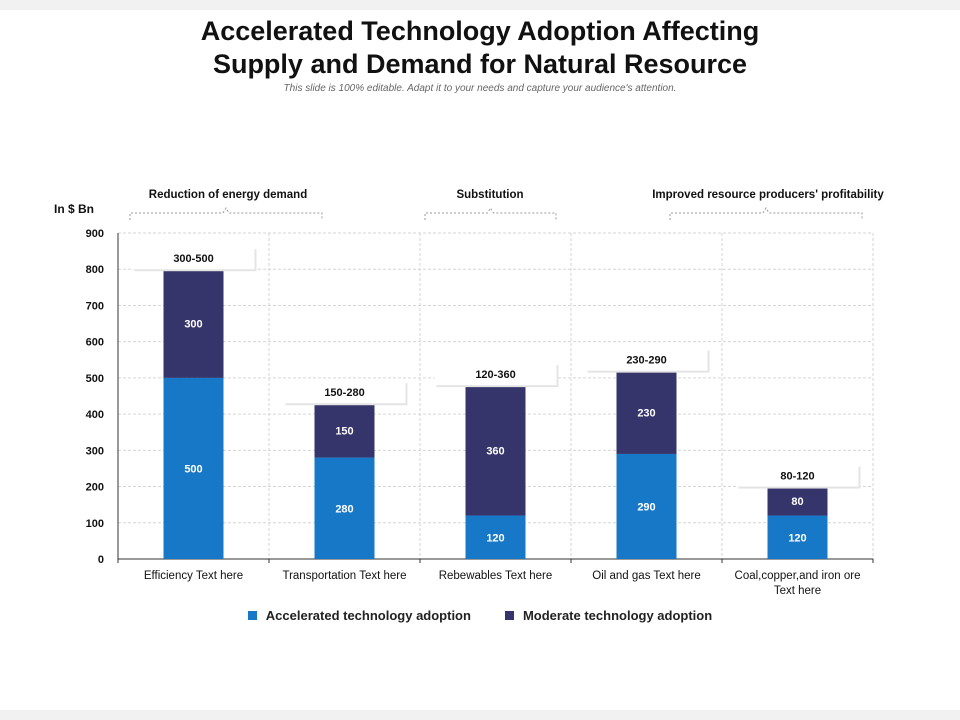  I want to click on title-line-2: Supply and Demand for Natural Resource, so click(480, 64).